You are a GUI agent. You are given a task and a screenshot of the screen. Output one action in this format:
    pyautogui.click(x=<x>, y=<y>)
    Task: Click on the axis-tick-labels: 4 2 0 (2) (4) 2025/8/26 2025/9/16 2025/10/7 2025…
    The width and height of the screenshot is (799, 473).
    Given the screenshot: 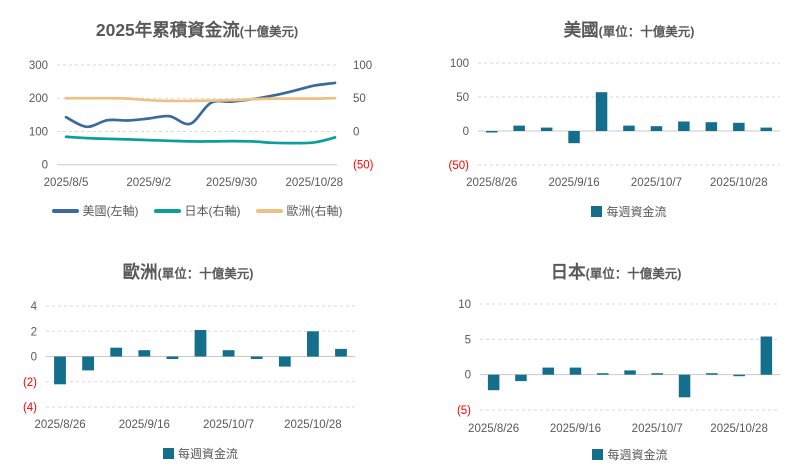 What is the action you would take?
    pyautogui.click(x=182, y=366)
    